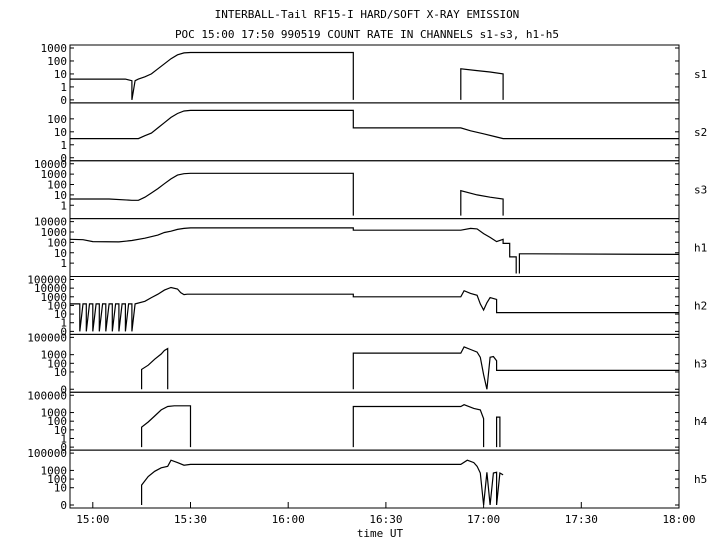  I want to click on x-axis: 15:00 15:30 16:00 16:30 17:00 17:30 18:00, so click(386, 514).